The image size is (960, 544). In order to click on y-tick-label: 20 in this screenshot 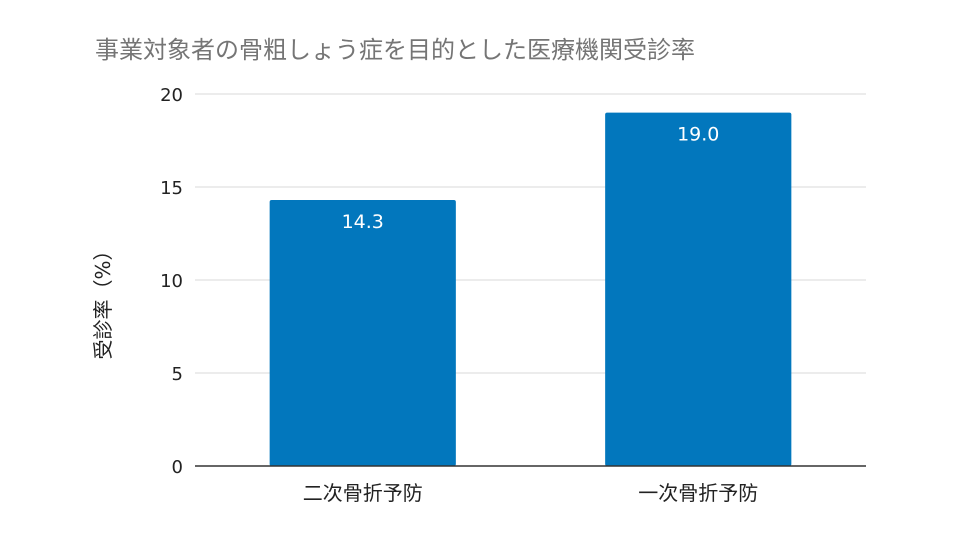, I will do `click(171, 95)`.